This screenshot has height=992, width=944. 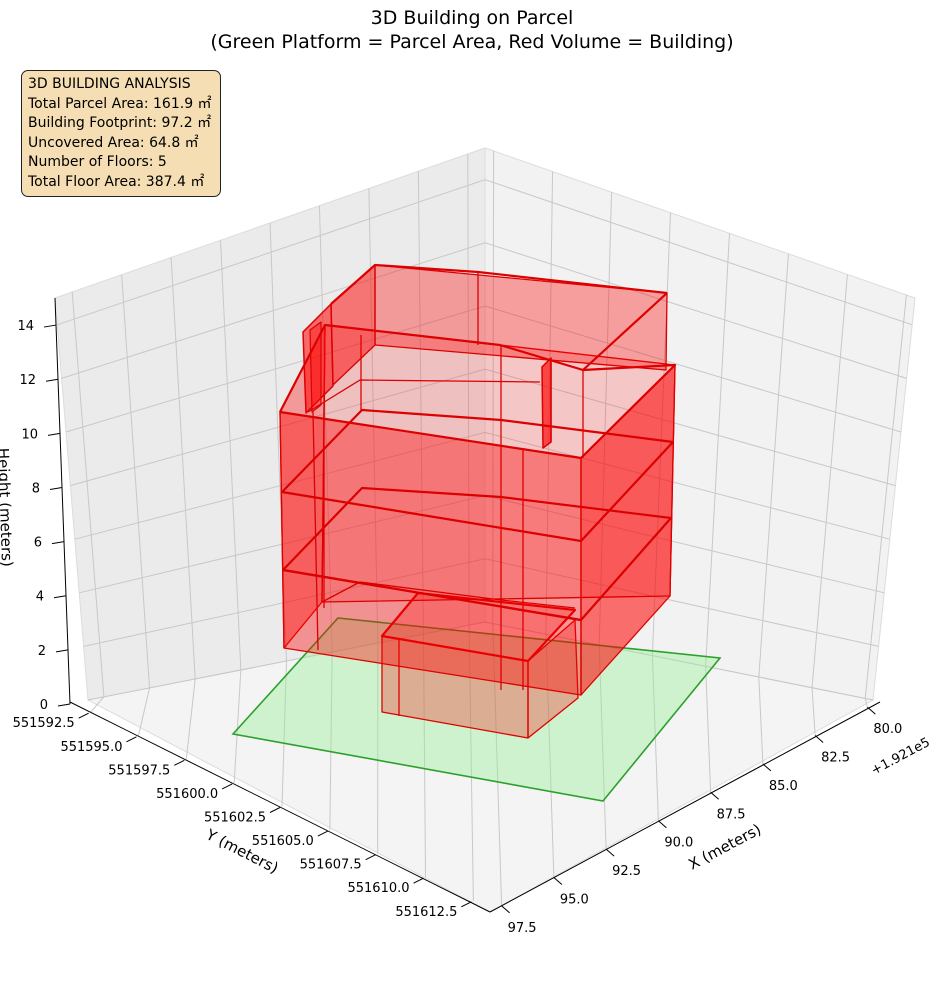 I want to click on z-tick-label: 6, so click(x=38, y=543).